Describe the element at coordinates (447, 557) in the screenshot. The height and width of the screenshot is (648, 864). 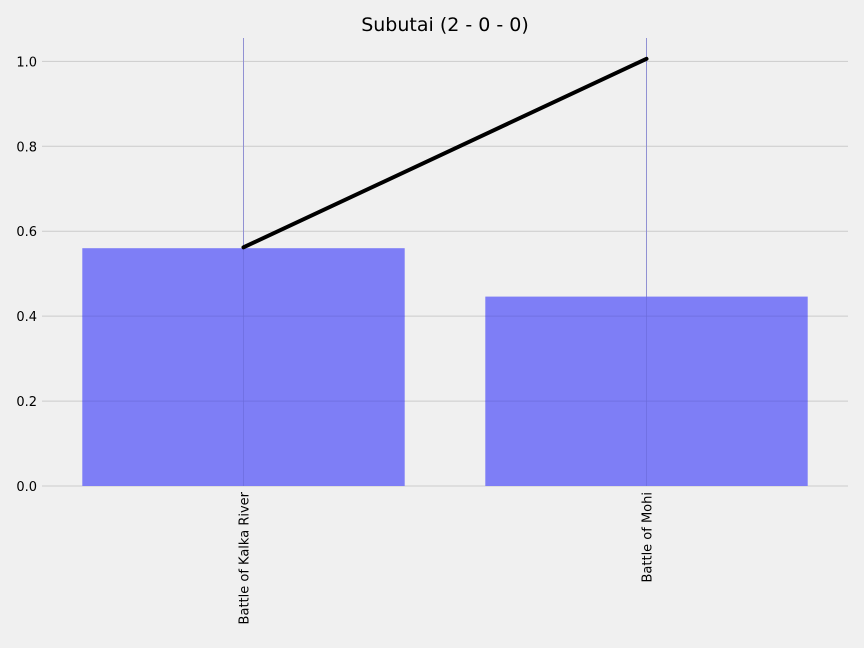
I see `x-axis-ticks: Battle of Kalka River Battle of Mohi` at that location.